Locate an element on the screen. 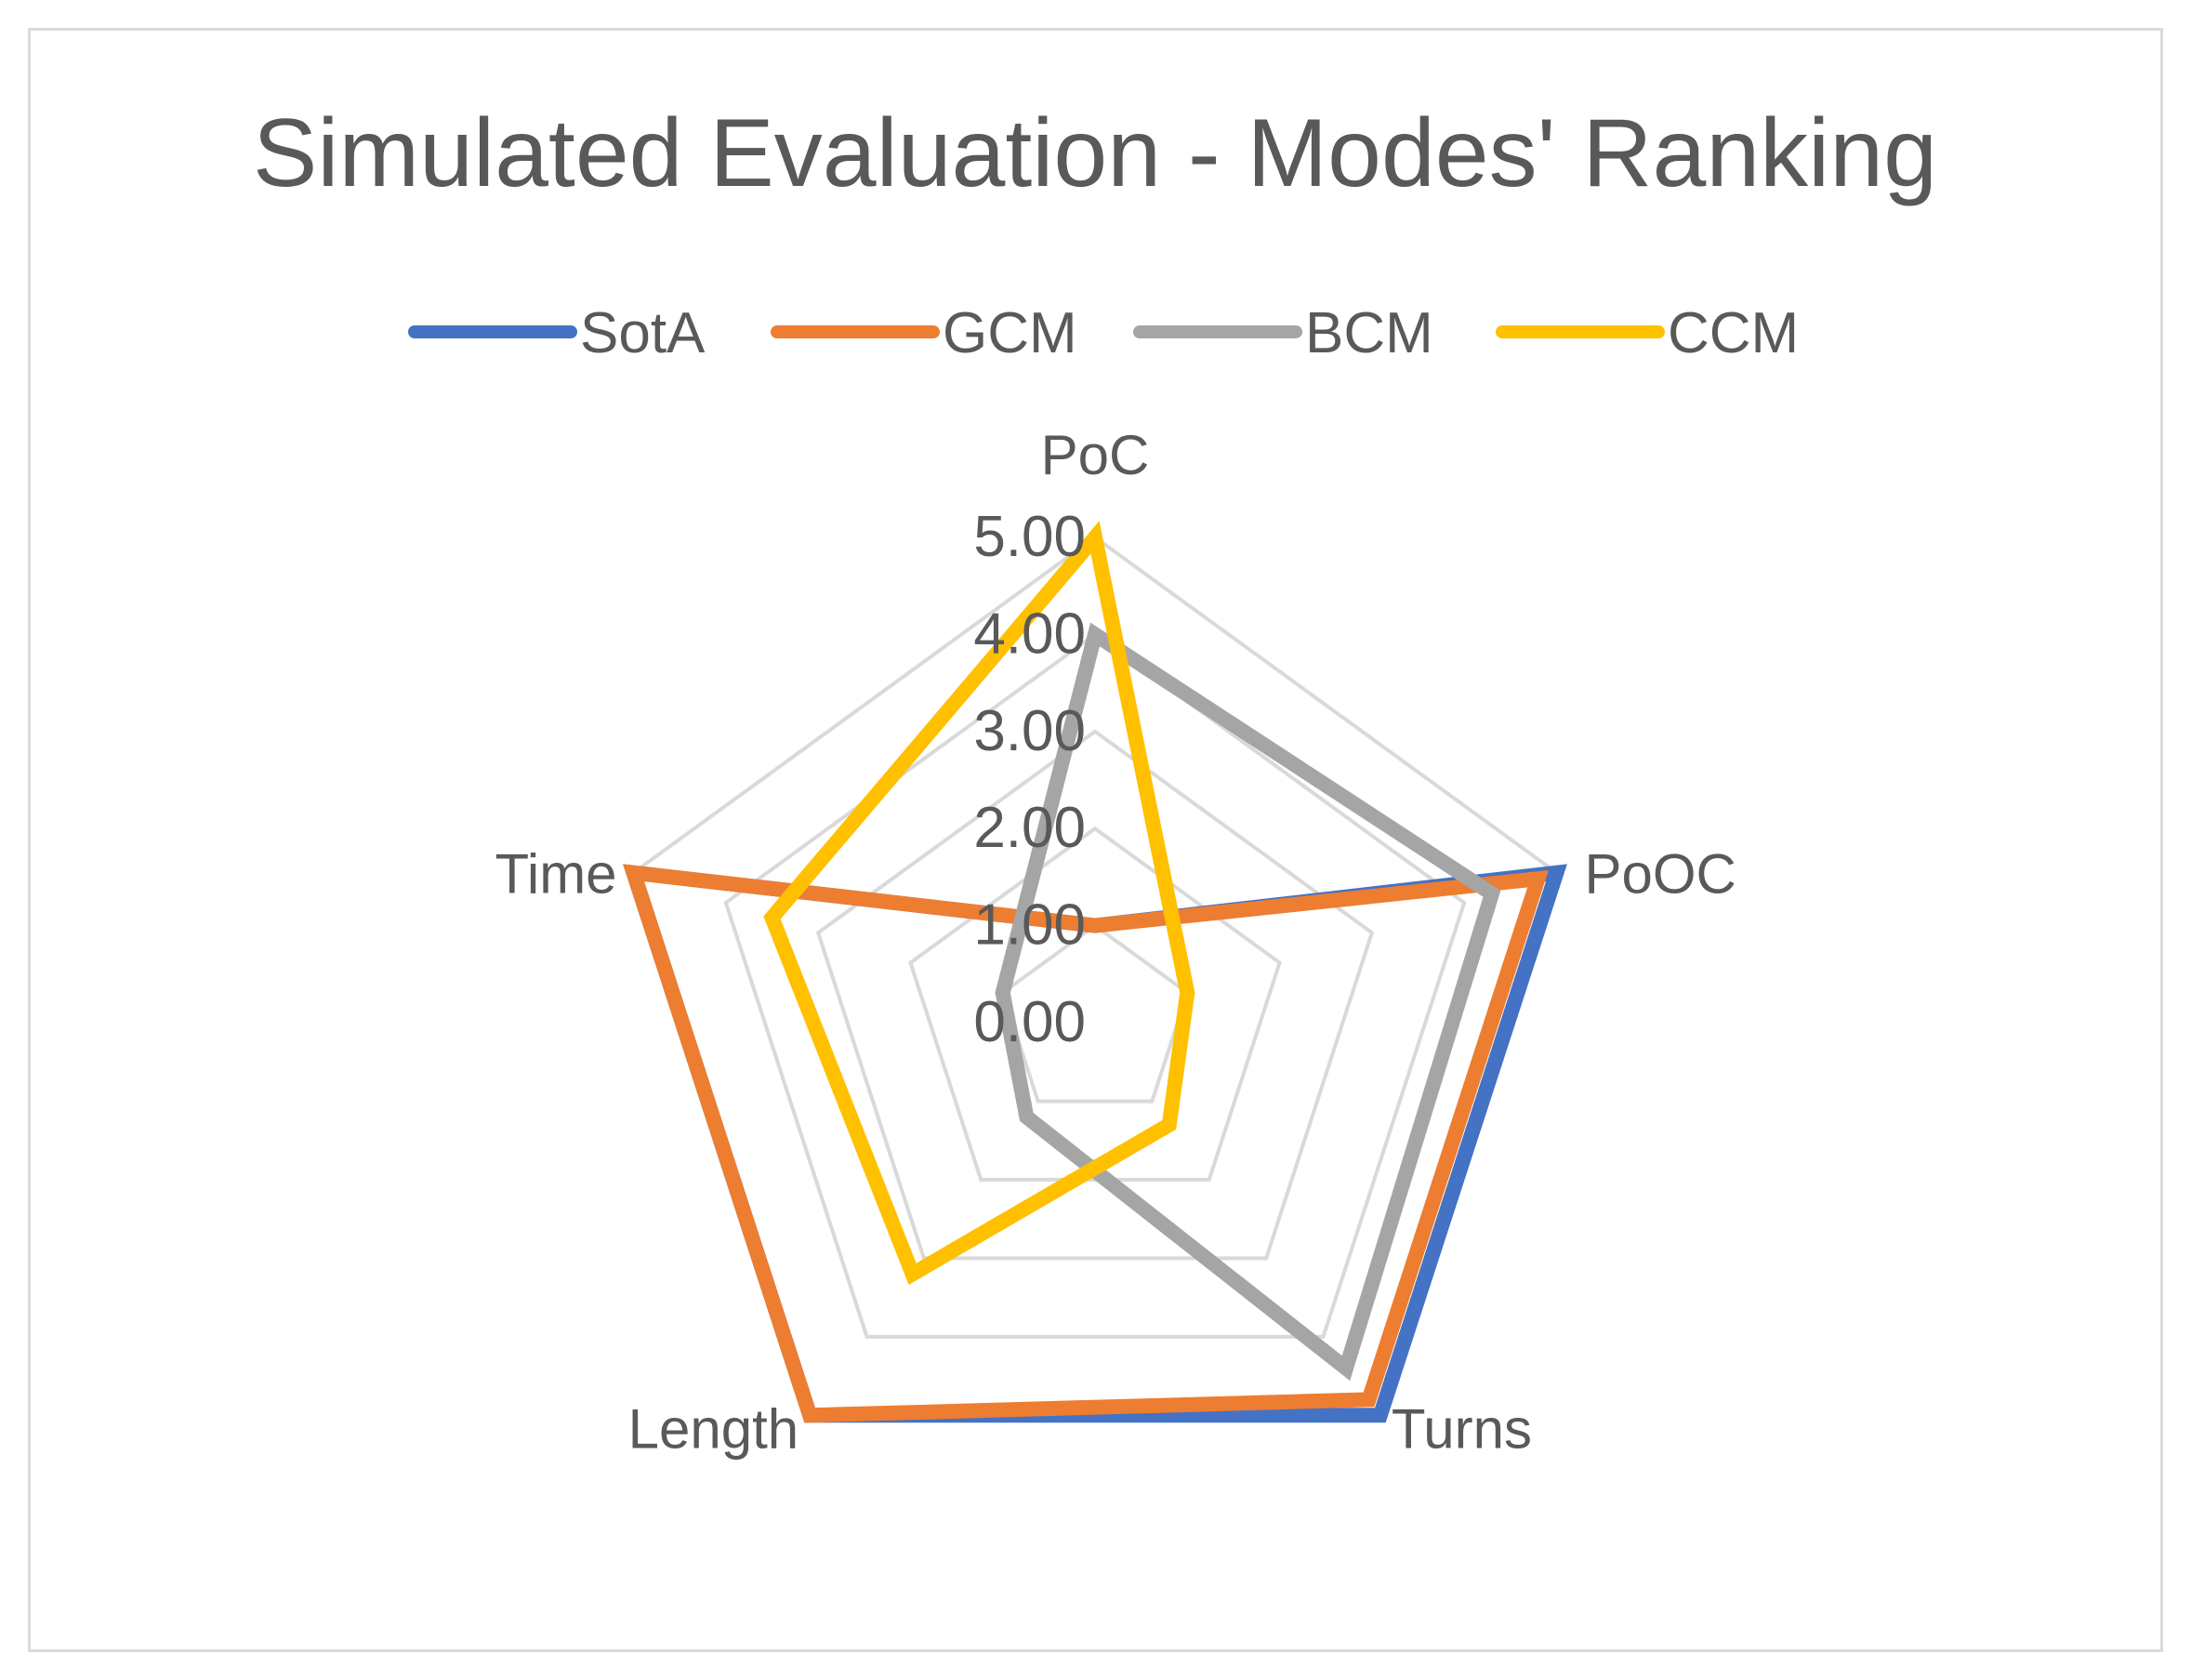 This screenshot has height=1680, width=2191. tick-label-4: 4.00 is located at coordinates (1029, 634).